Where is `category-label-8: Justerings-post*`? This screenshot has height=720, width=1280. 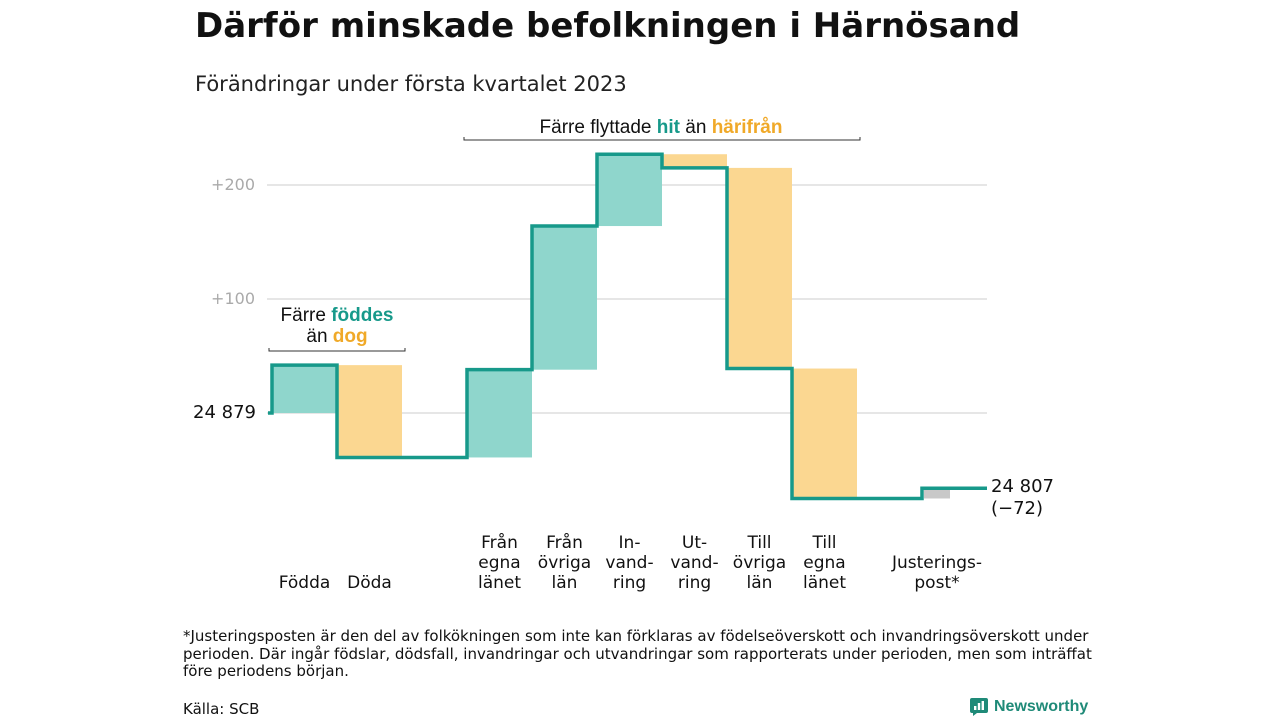
category-label-8: Justerings-post* is located at coordinates (936, 573).